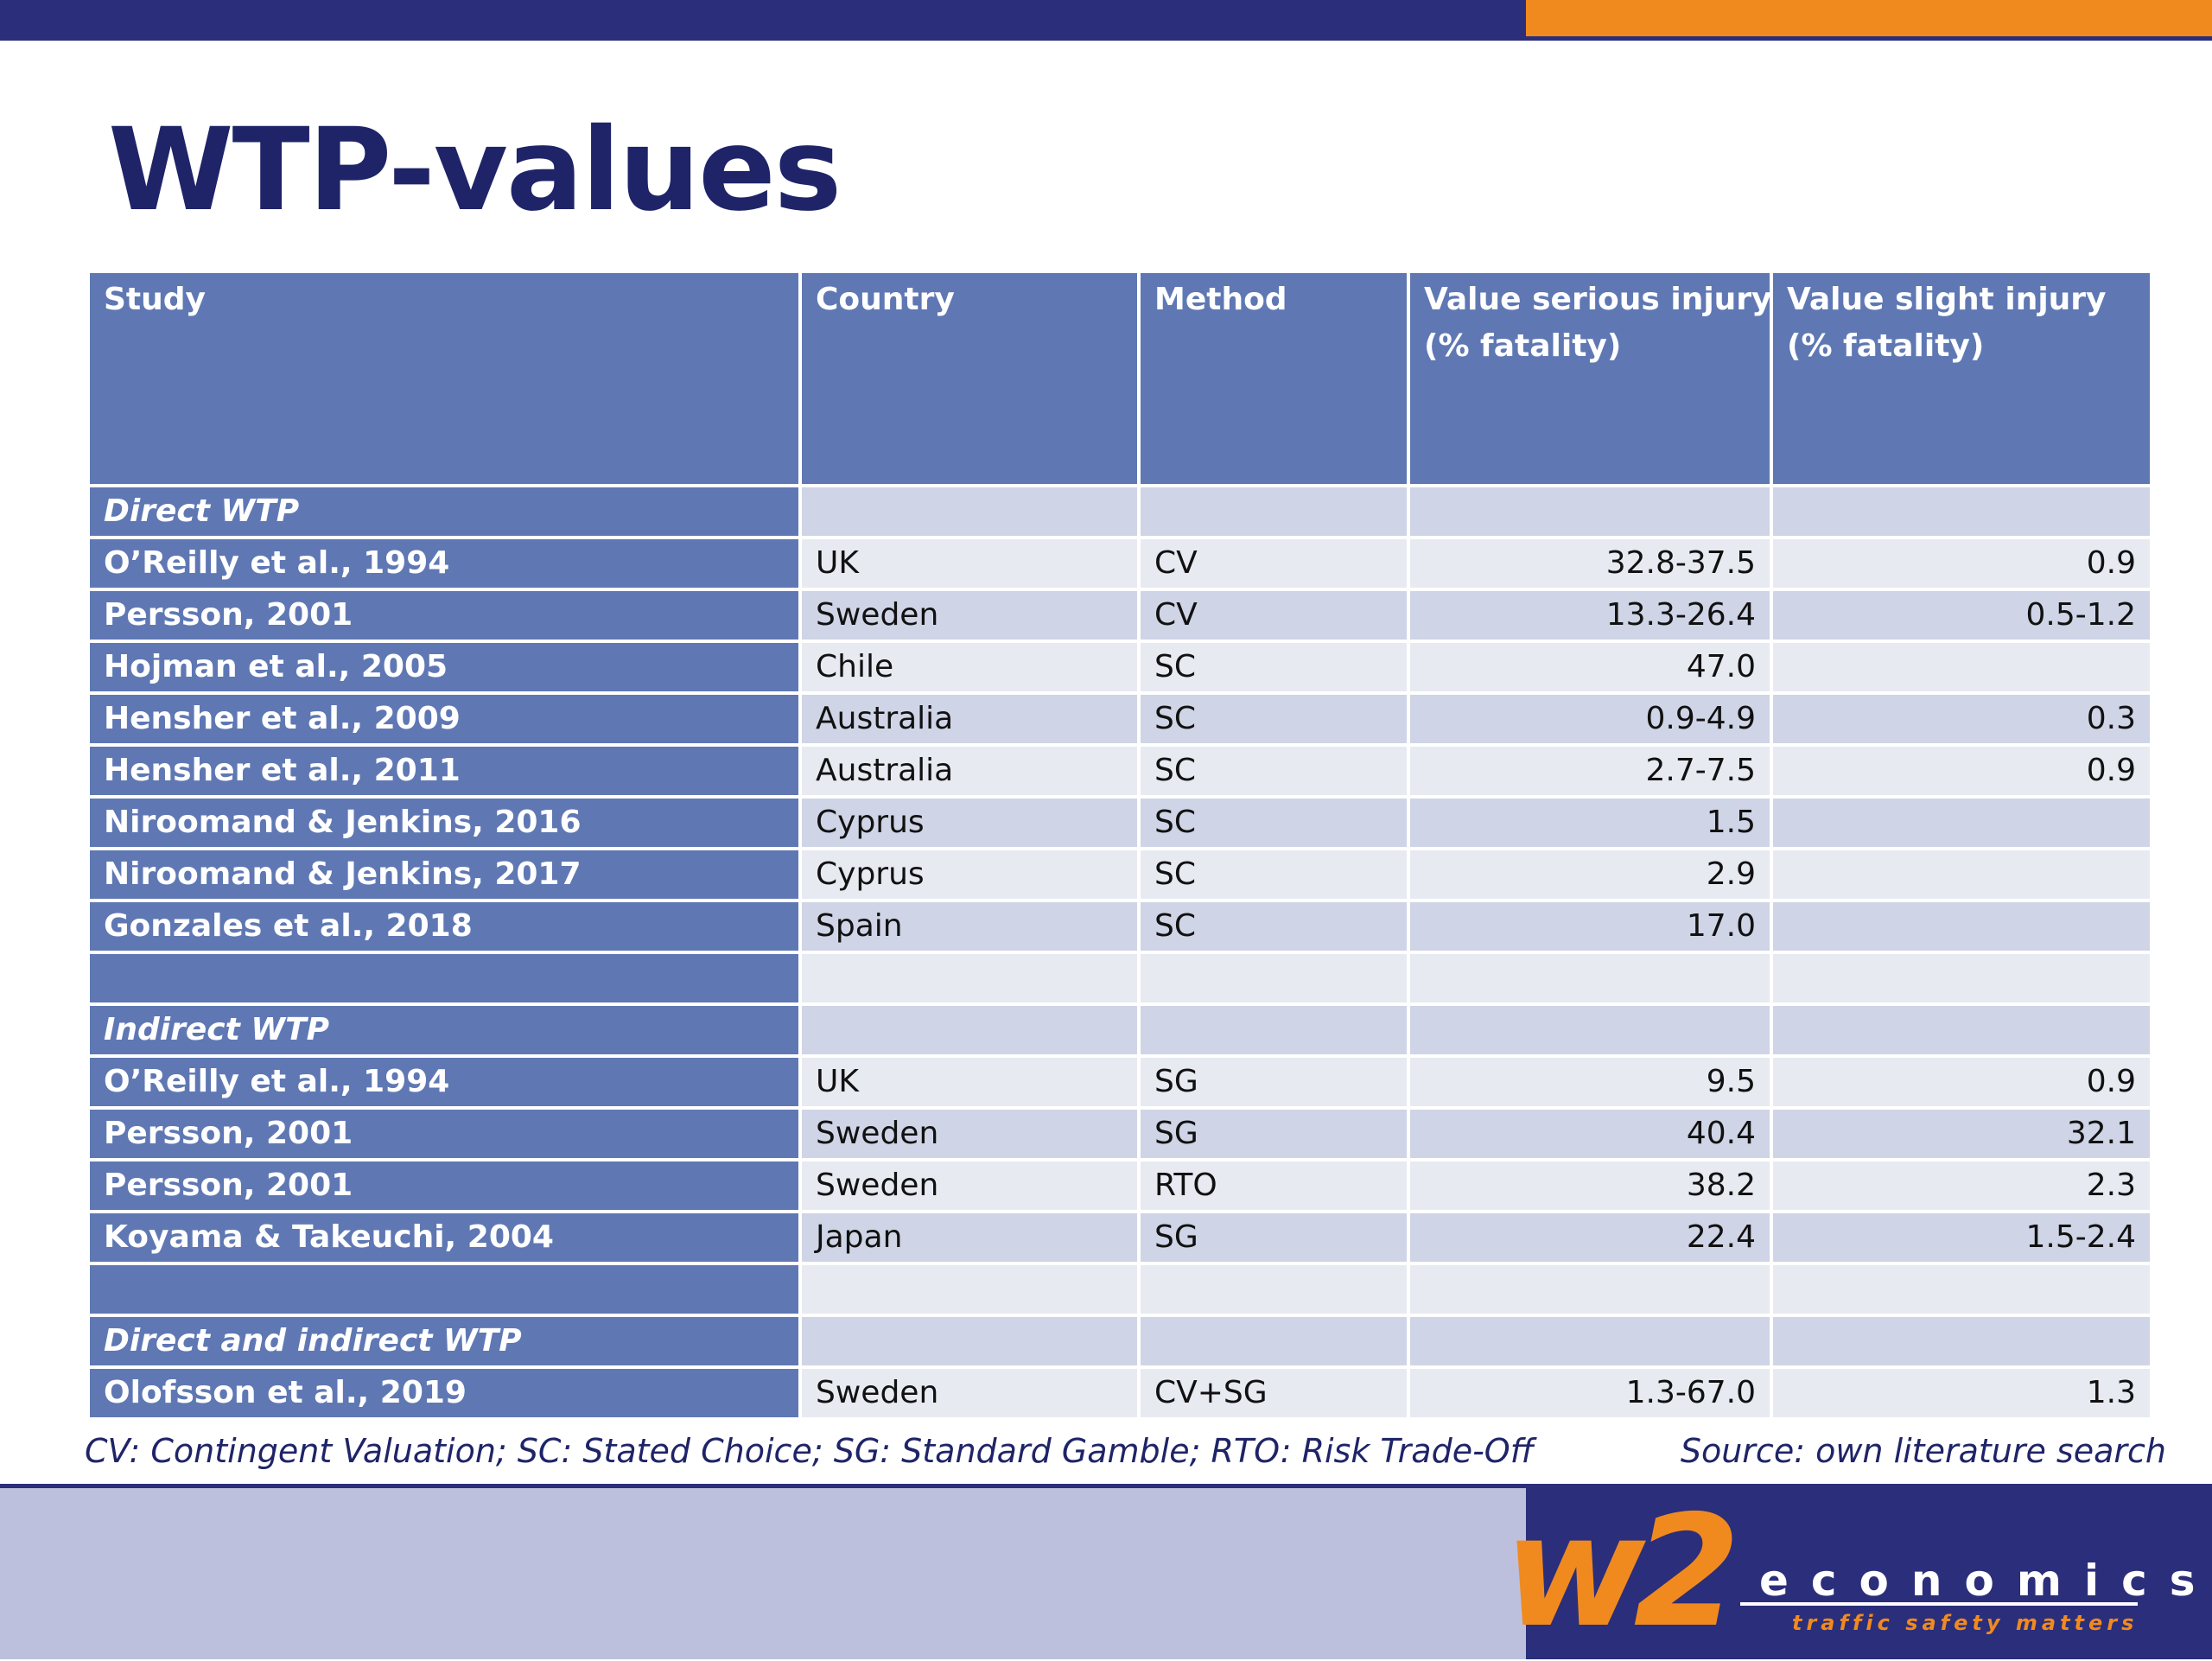  Describe the element at coordinates (1947, 299) in the screenshot. I see `header-slight-line1: Value slight injury` at that location.